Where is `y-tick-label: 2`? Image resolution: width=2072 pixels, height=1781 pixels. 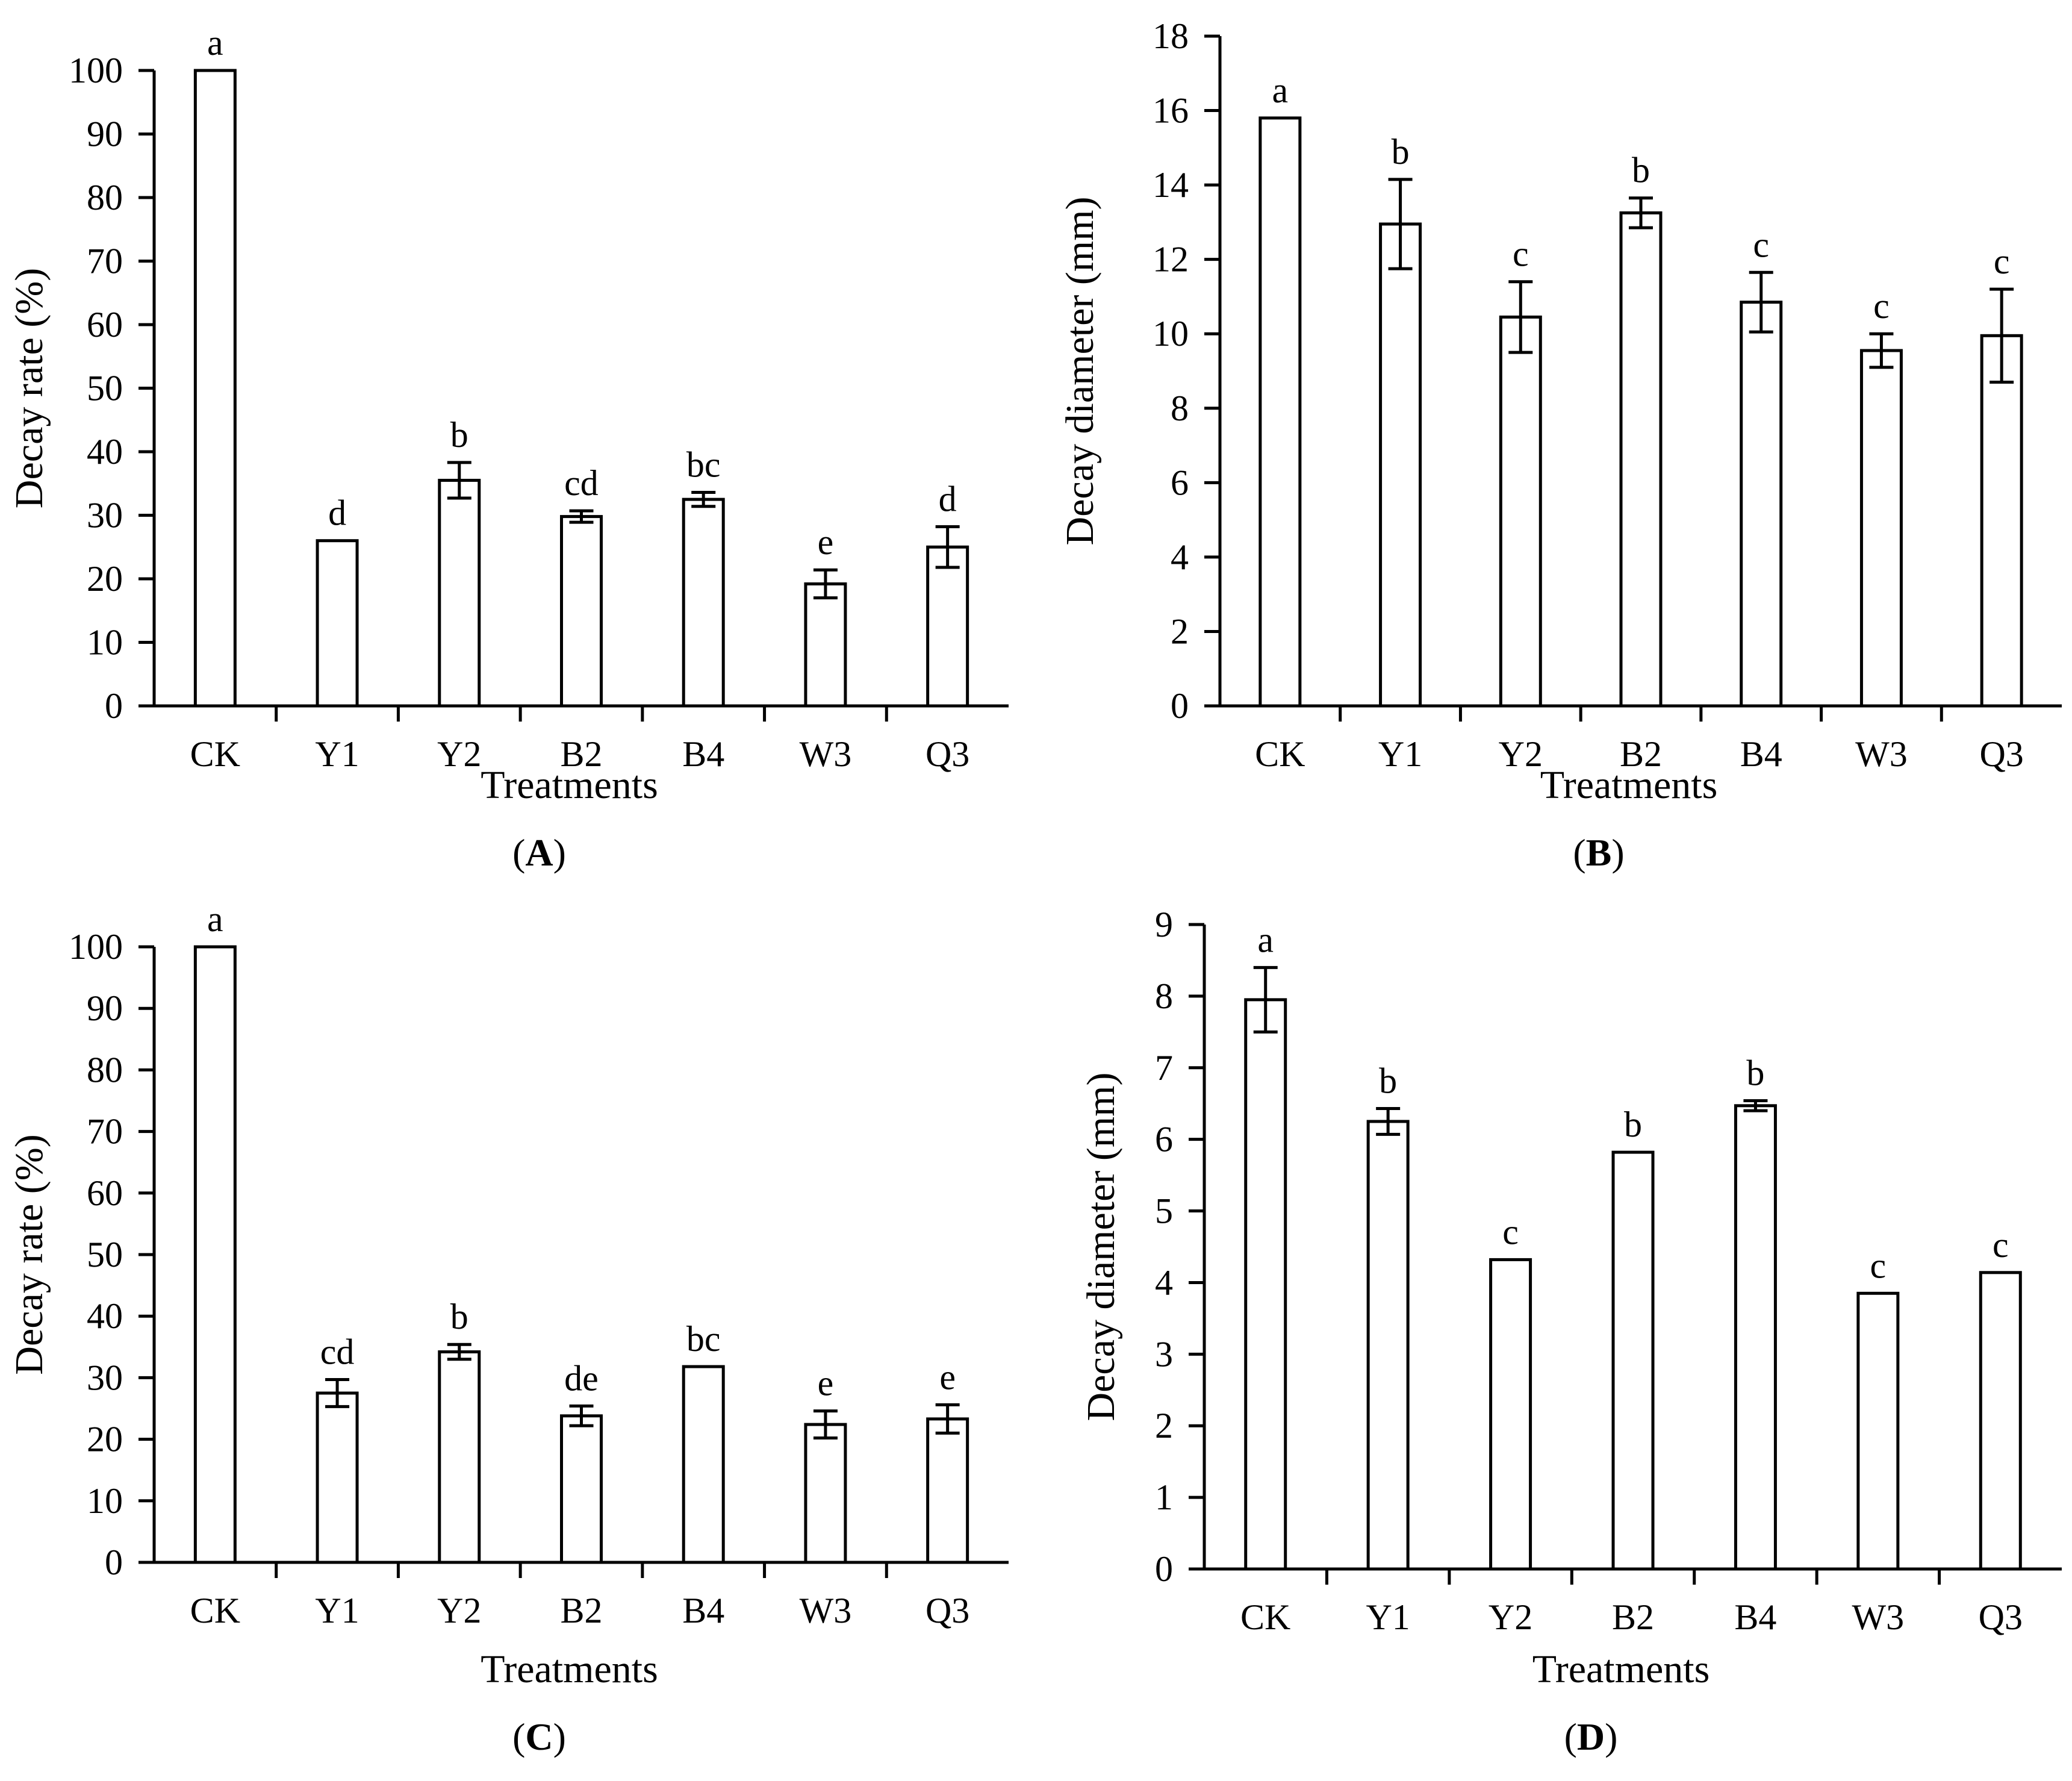
y-tick-label: 2 is located at coordinates (1180, 631).